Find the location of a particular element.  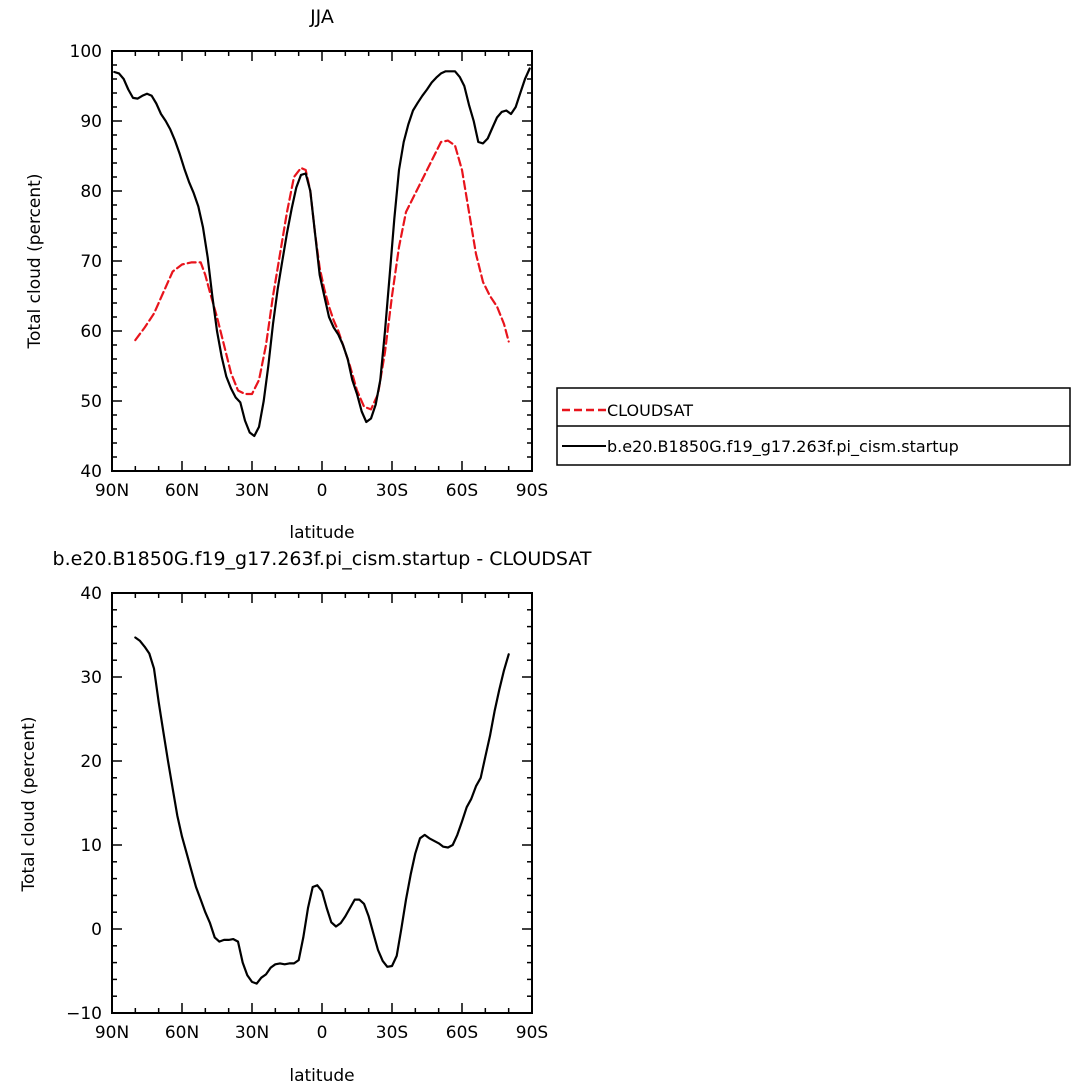

top-chart-title: JJA is located at coordinates (321, 17).